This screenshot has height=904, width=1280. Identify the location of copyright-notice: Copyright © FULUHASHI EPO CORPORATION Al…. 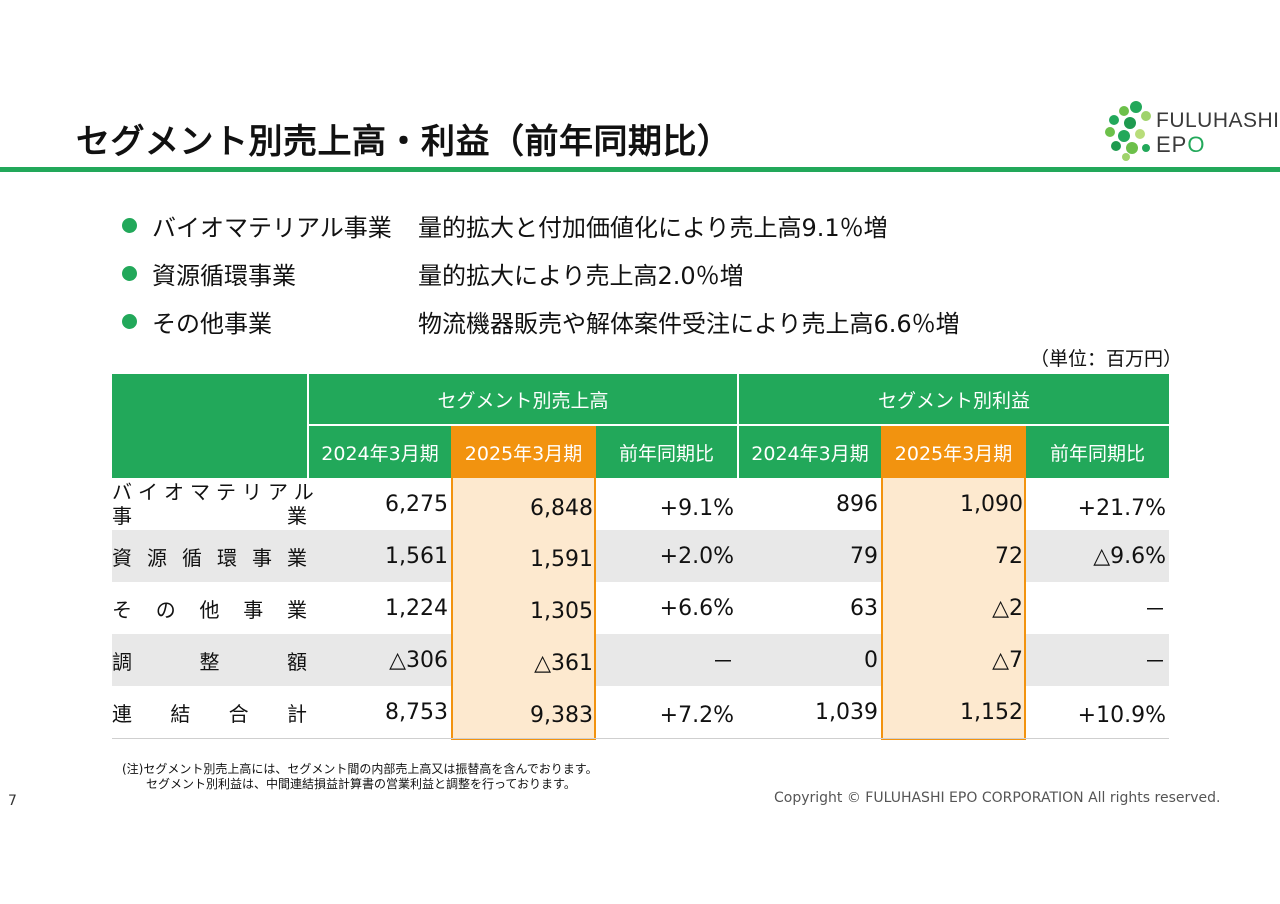
(997, 798).